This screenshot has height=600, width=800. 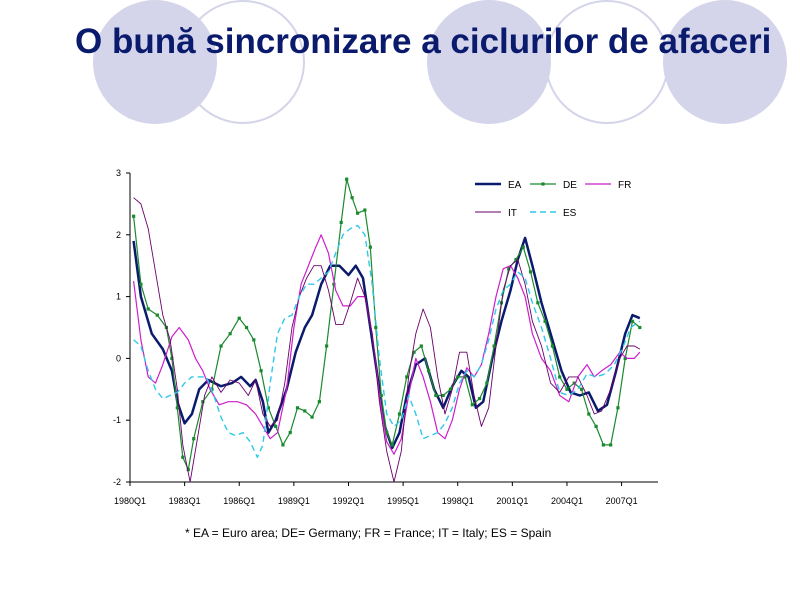 I want to click on x-tick-label: 1986Q1, so click(x=239, y=501).